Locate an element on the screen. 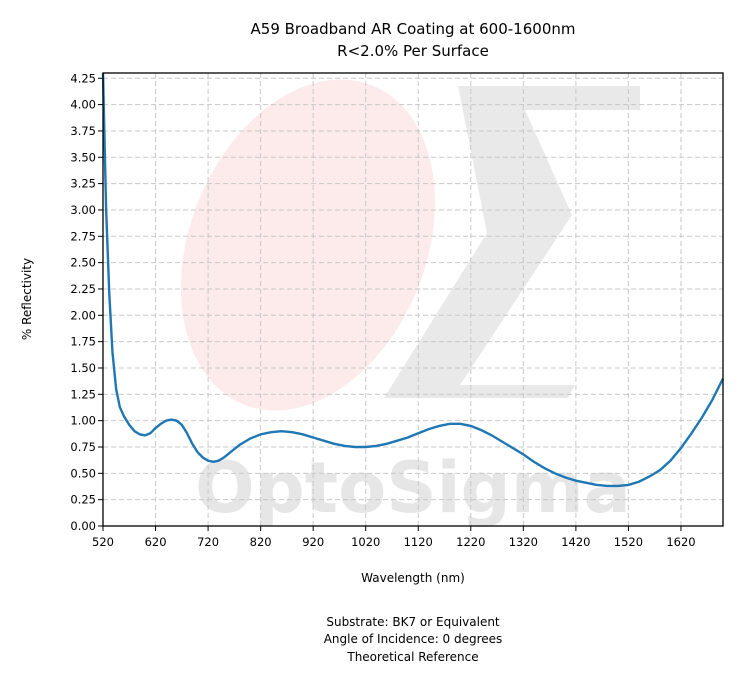 This screenshot has height=684, width=742. x-tick-label: 1520 is located at coordinates (628, 542).